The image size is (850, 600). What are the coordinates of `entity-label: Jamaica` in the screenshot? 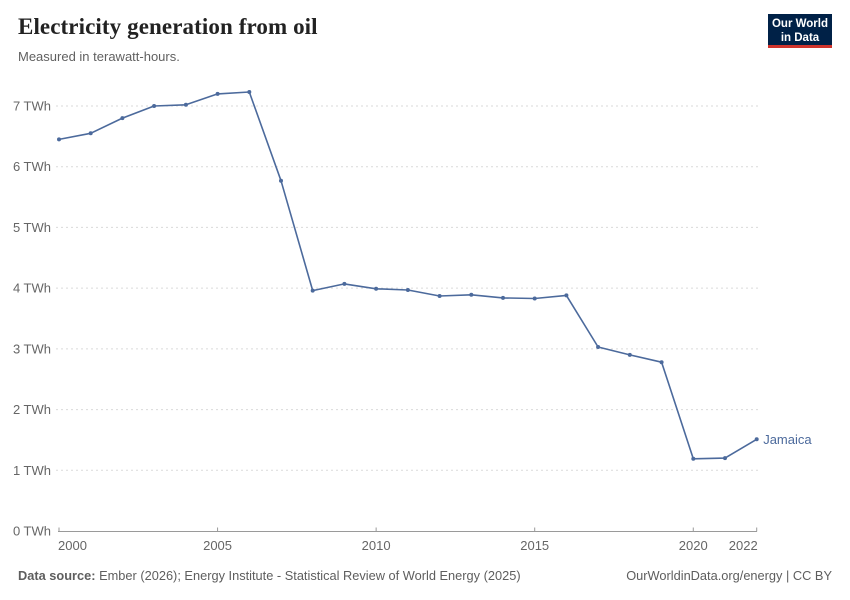 It's located at (787, 439).